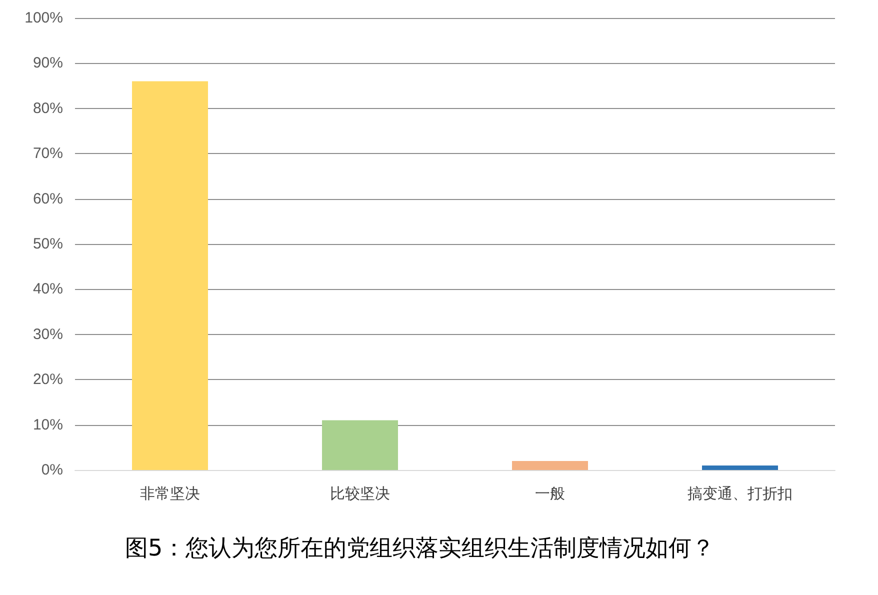 The image size is (878, 595). I want to click on y-tick-label: 60%, so click(47, 199).